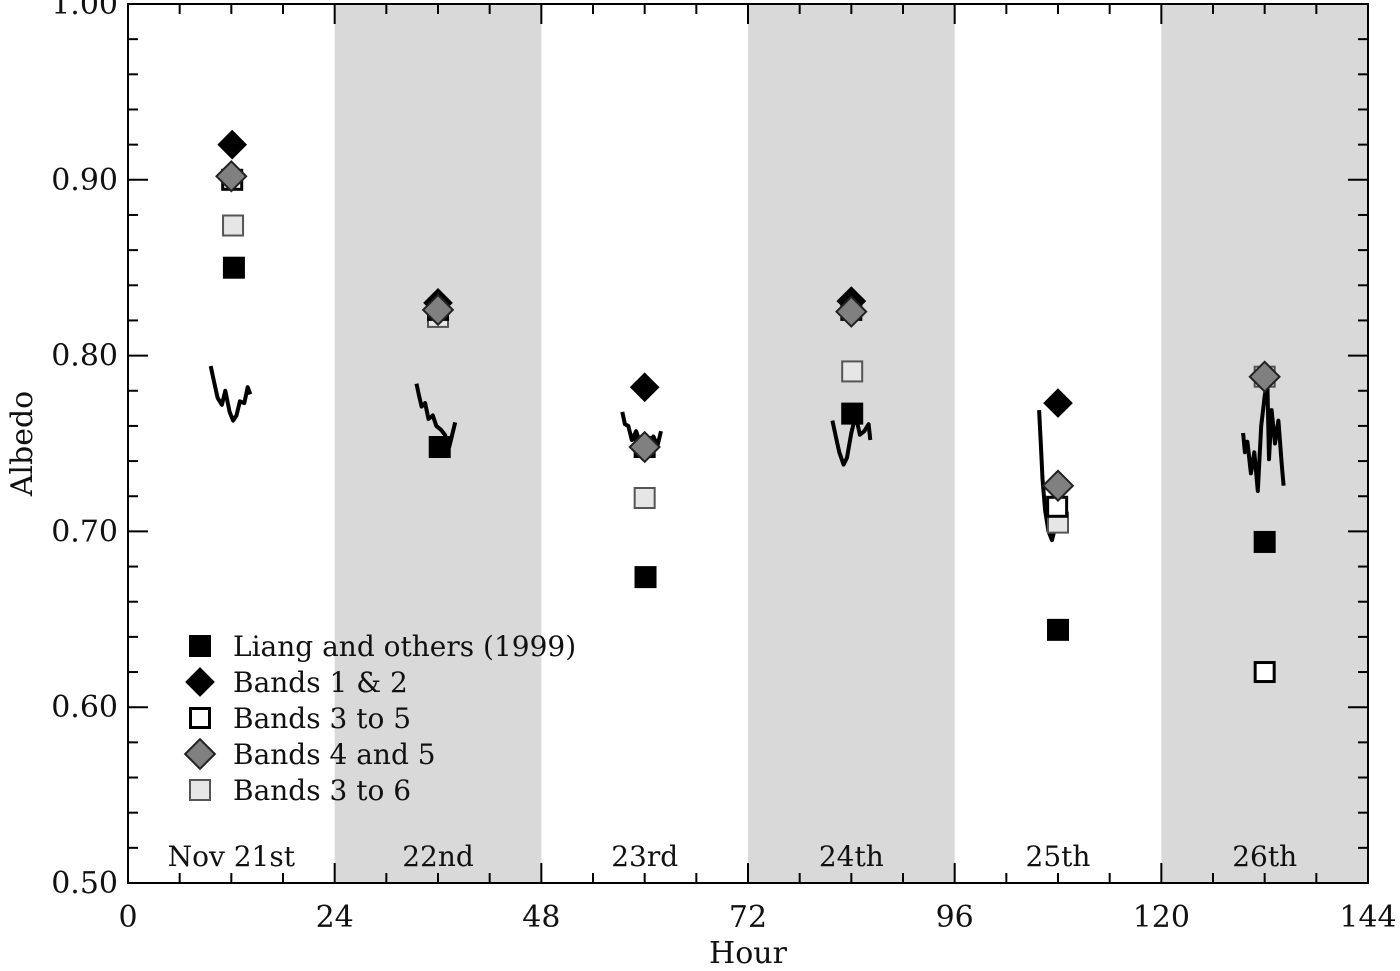  Describe the element at coordinates (84, 356) in the screenshot. I see `y-tick-label: 0.80` at that location.